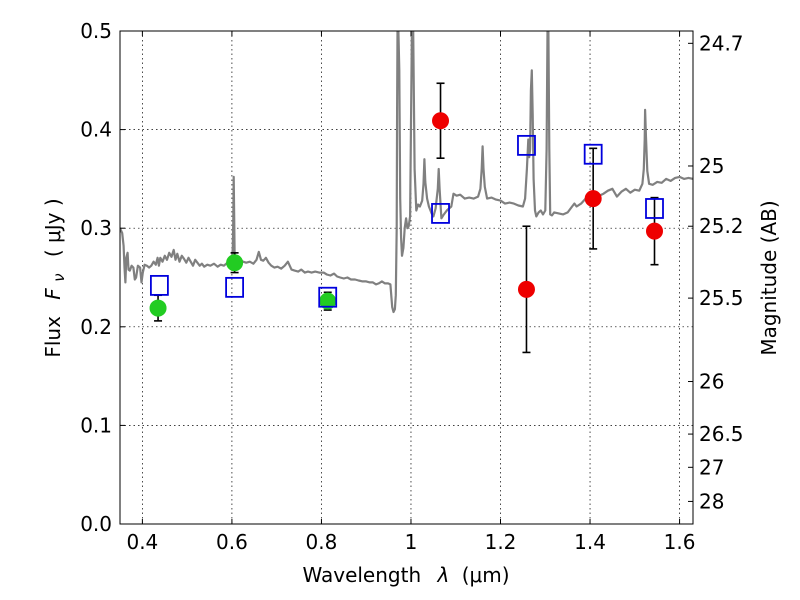 The height and width of the screenshot is (600, 800). What do you see at coordinates (96, 524) in the screenshot?
I see `y-tick-label: 0.0` at bounding box center [96, 524].